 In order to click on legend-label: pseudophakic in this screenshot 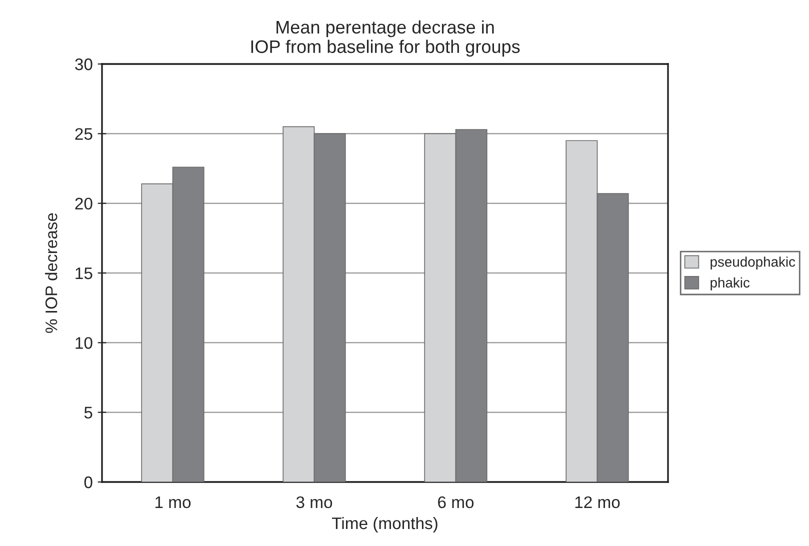, I will do `click(753, 263)`.